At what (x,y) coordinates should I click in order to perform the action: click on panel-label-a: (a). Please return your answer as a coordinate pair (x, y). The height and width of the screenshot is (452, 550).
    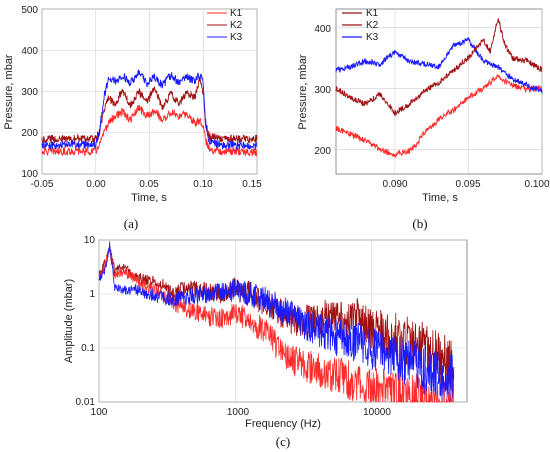
    Looking at the image, I should click on (131, 223).